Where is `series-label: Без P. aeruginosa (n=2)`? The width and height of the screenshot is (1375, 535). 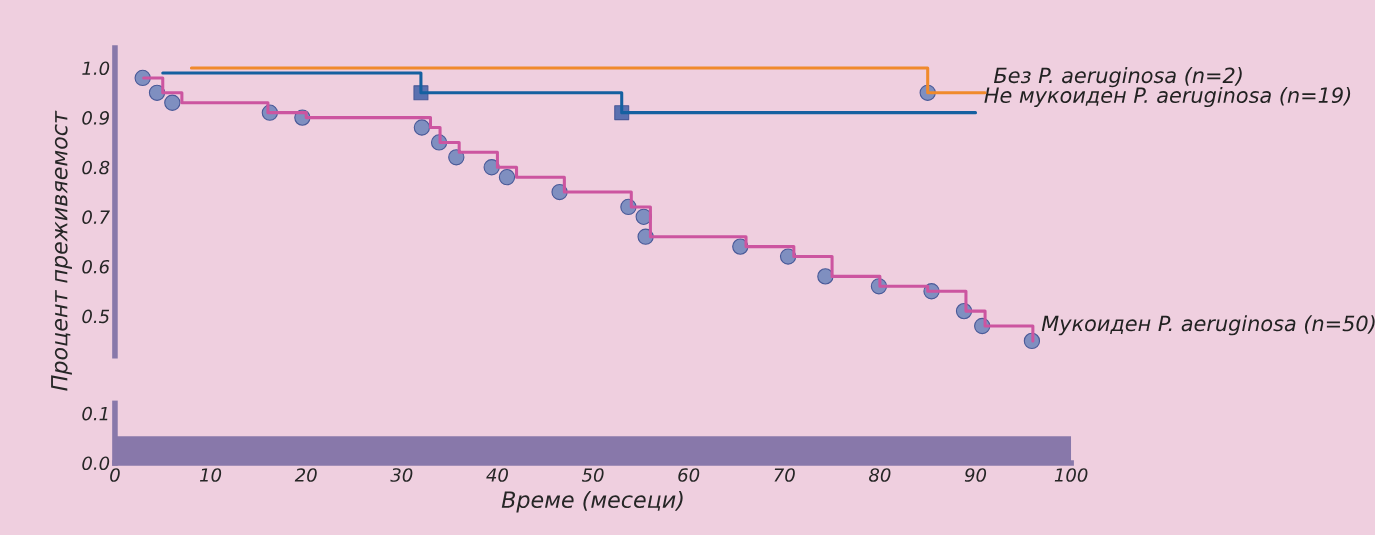
series-label: Без P. aeruginosa (n=2) is located at coordinates (1117, 77).